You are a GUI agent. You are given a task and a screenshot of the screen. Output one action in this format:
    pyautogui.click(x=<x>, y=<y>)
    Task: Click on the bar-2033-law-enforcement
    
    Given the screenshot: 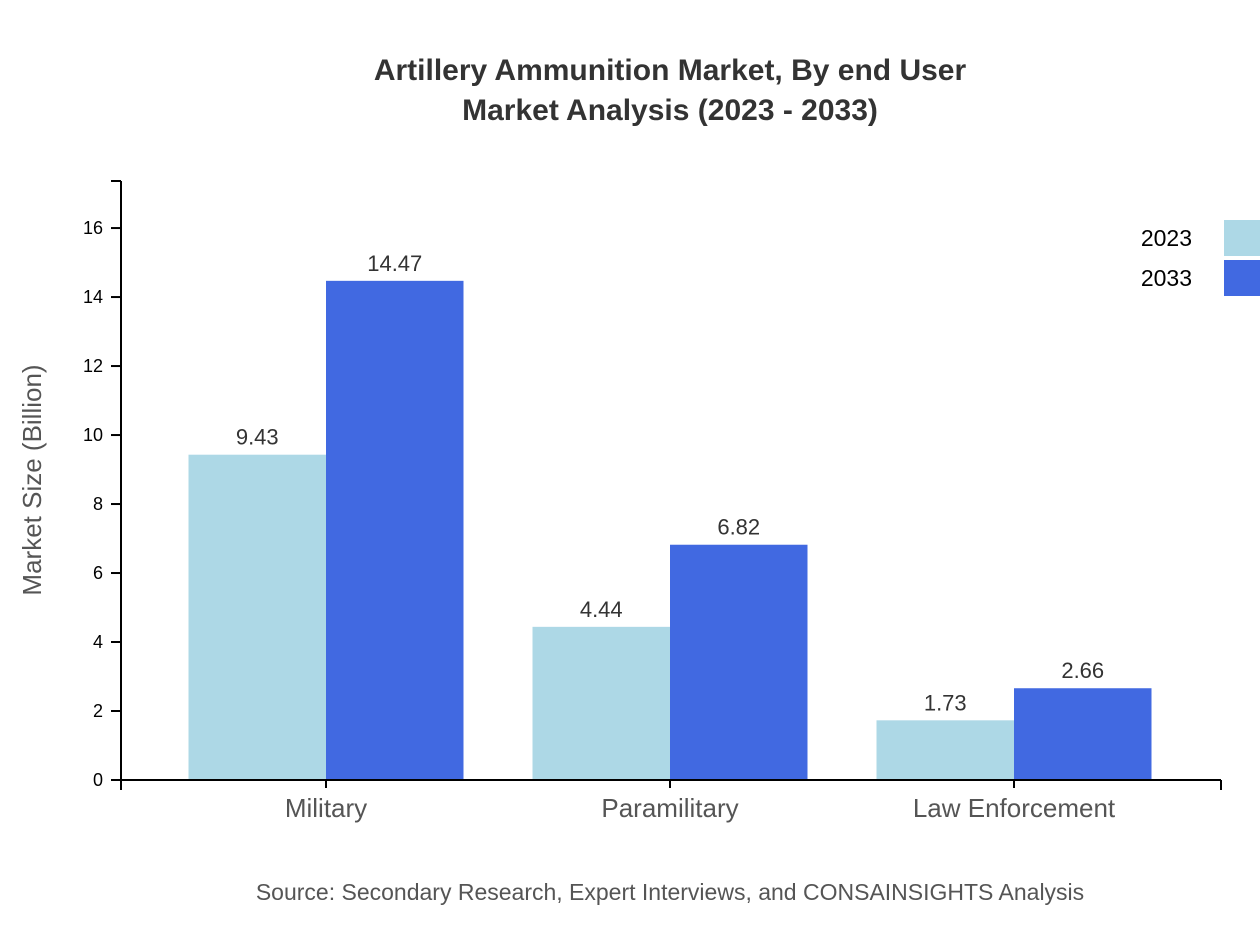 What is the action you would take?
    pyautogui.click(x=1083, y=734)
    